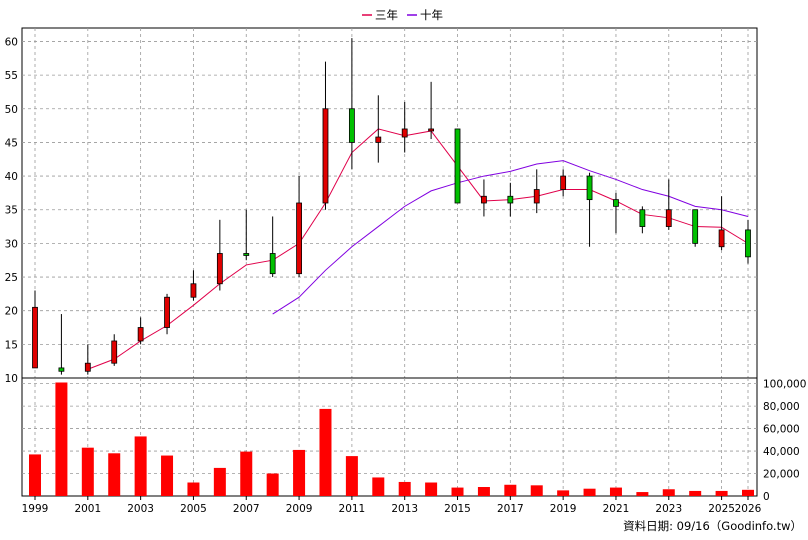  Describe the element at coordinates (404, 509) in the screenshot. I see `x-tick-label: 2013` at that location.